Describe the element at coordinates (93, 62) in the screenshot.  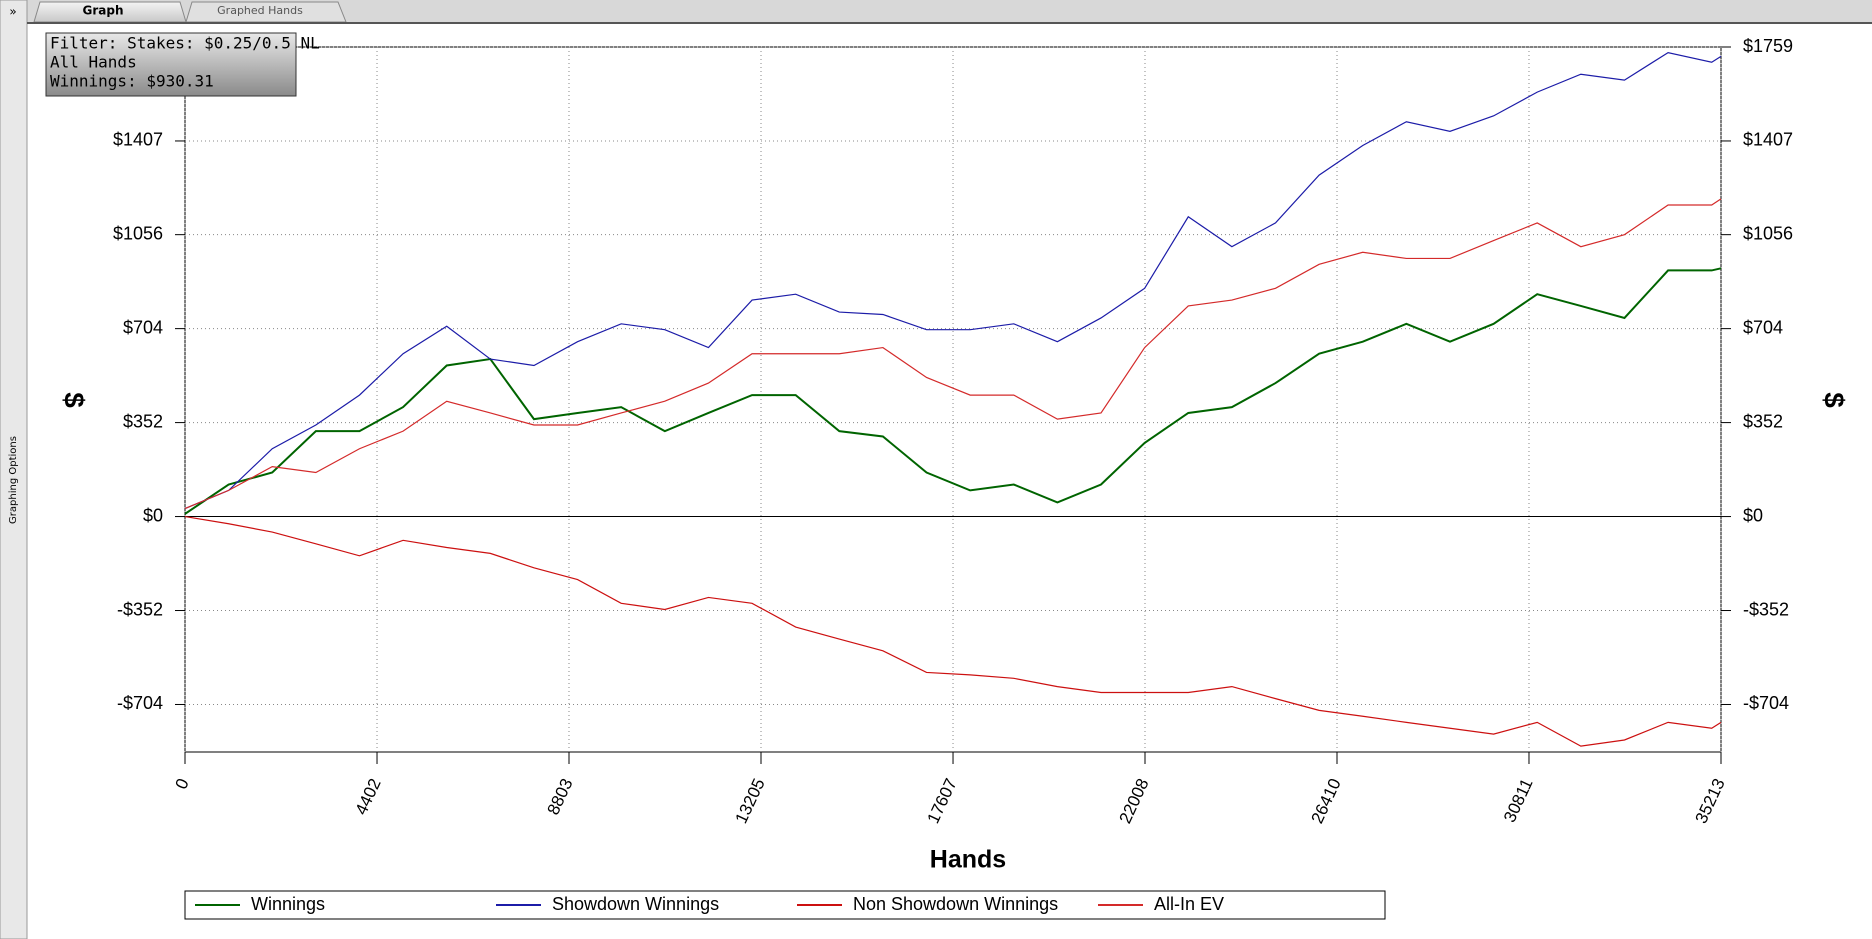
I see `filter-text: All Hands` at that location.